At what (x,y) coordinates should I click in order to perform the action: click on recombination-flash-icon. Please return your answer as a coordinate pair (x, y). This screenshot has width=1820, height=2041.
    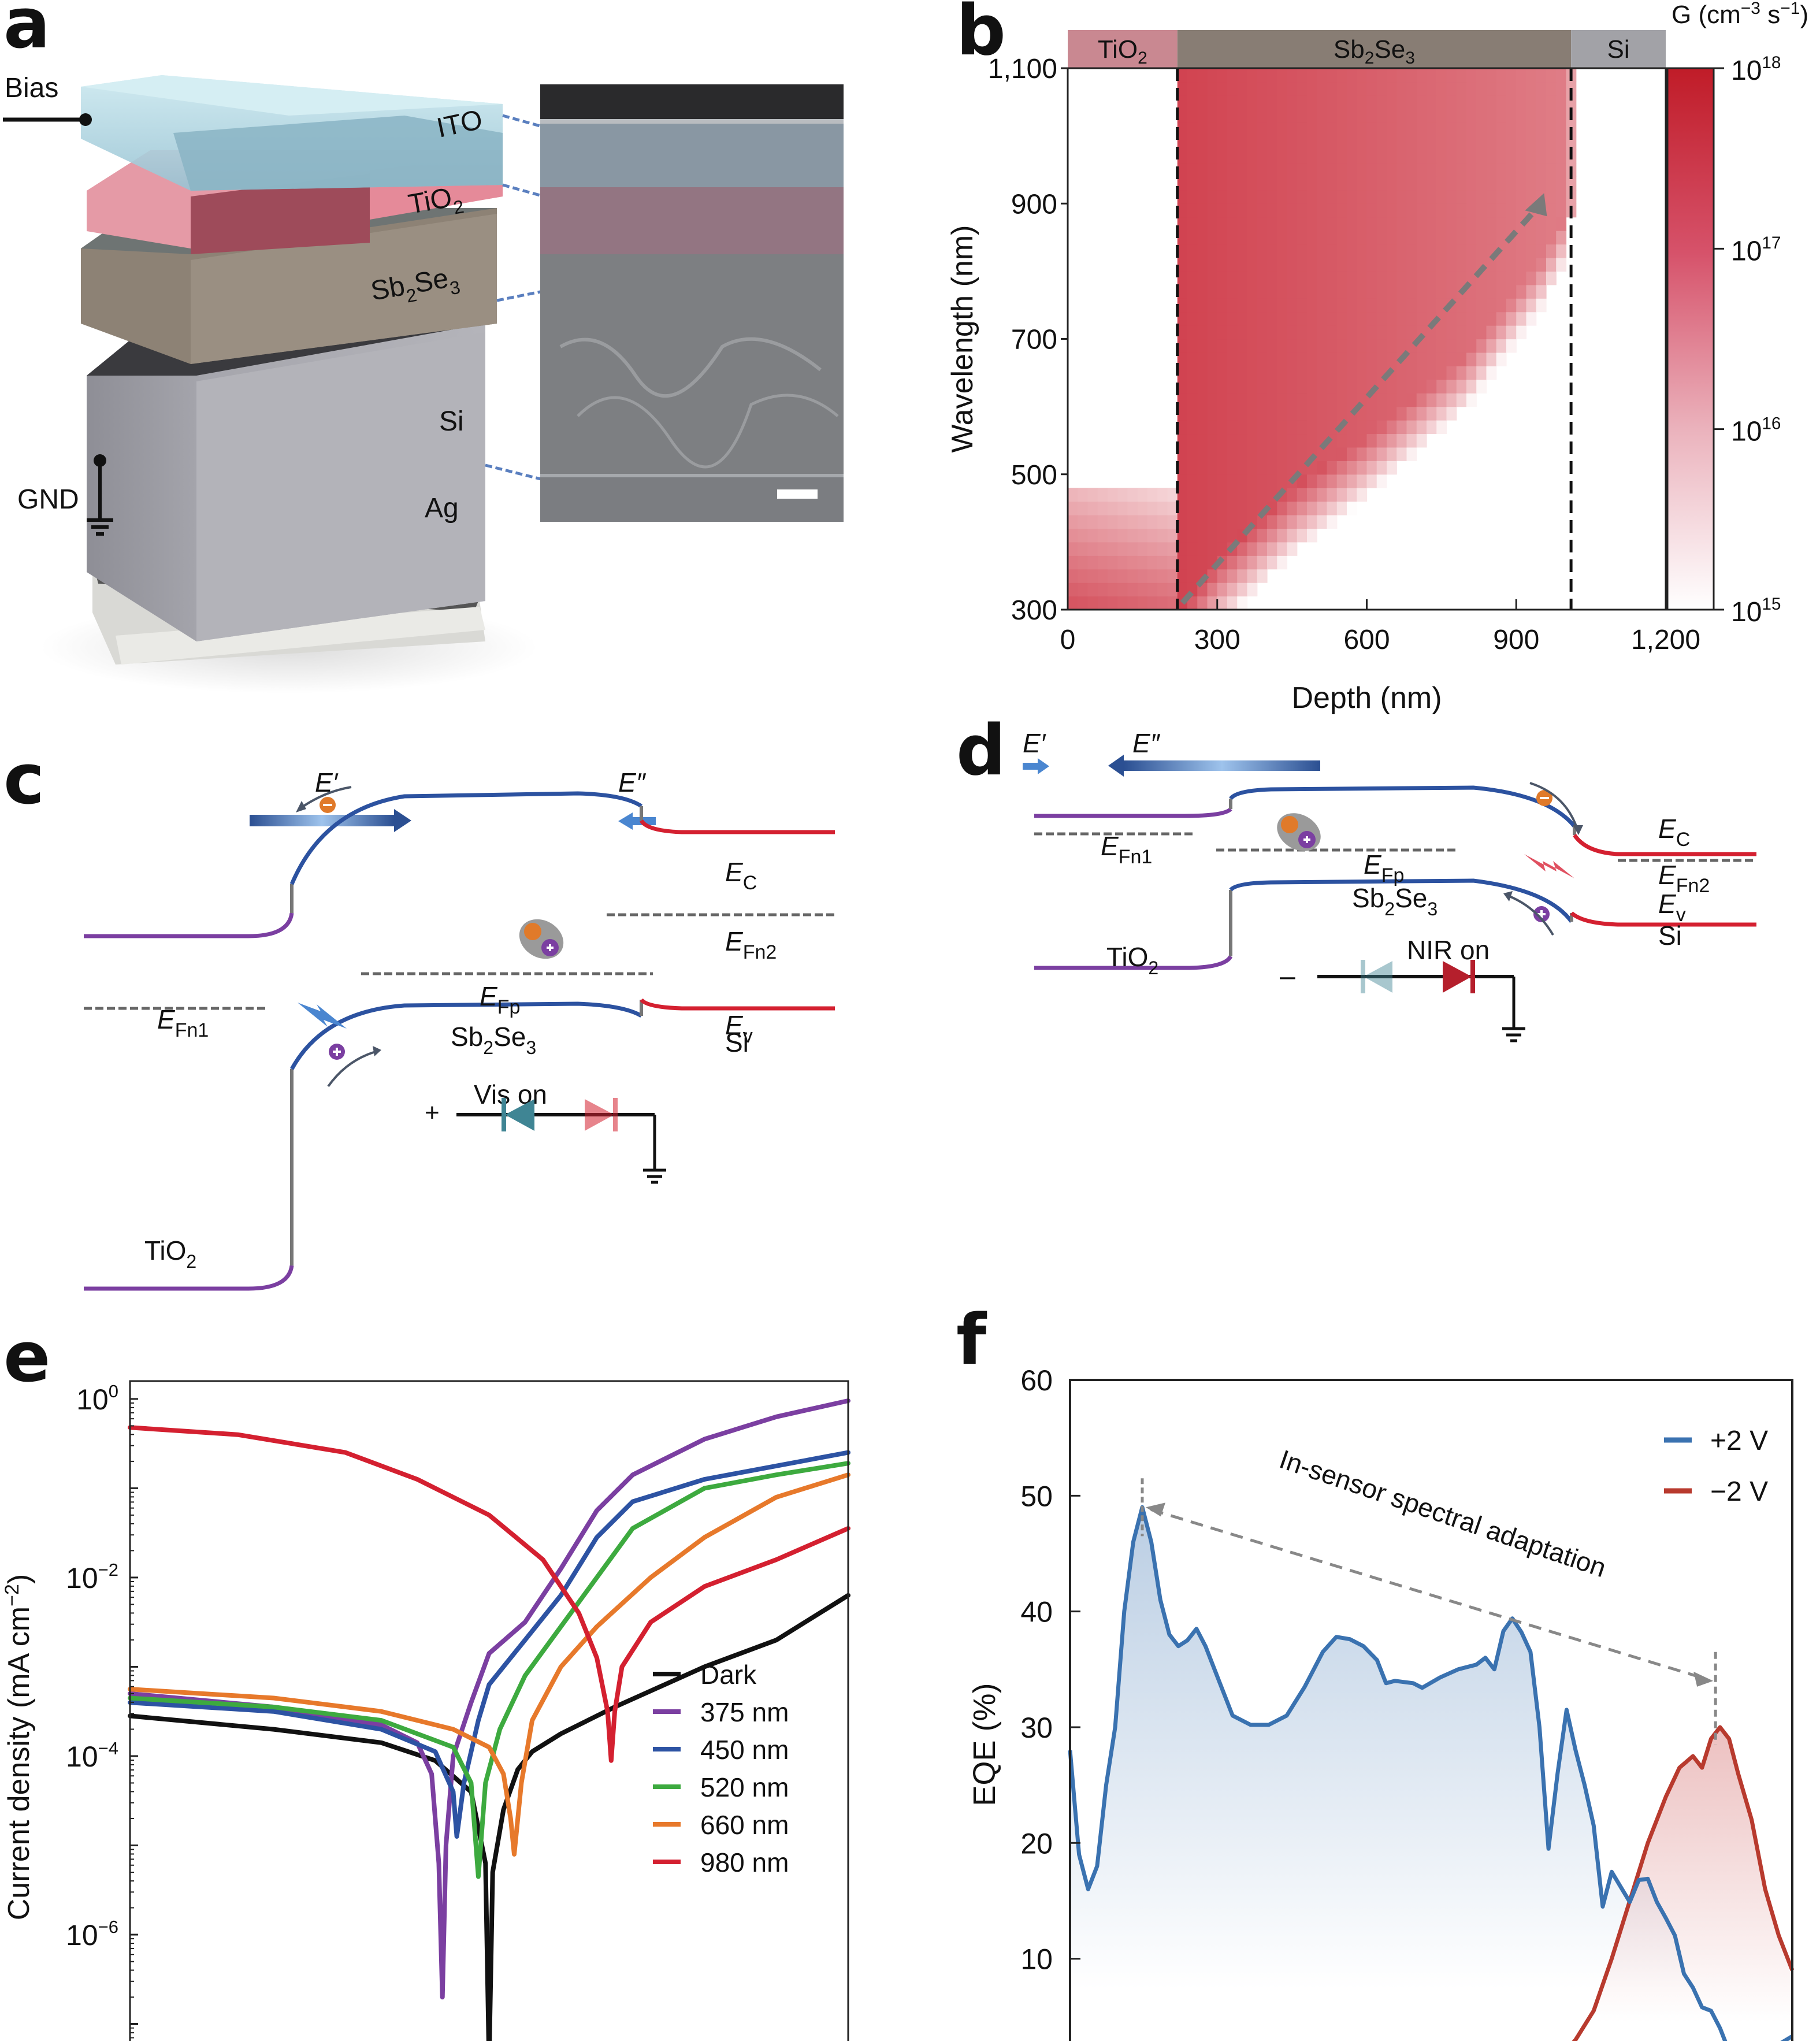
    Looking at the image, I should click on (322, 1016).